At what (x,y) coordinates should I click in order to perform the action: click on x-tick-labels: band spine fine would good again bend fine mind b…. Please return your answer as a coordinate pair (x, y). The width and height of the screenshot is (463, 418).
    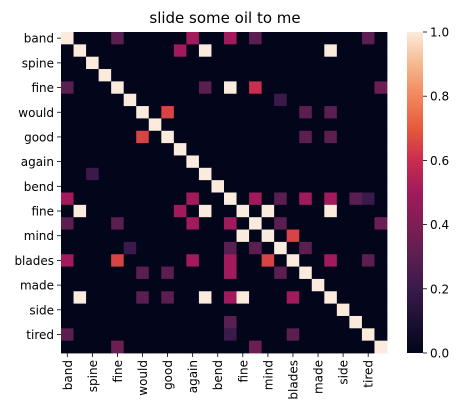
    Looking at the image, I should click on (218, 376).